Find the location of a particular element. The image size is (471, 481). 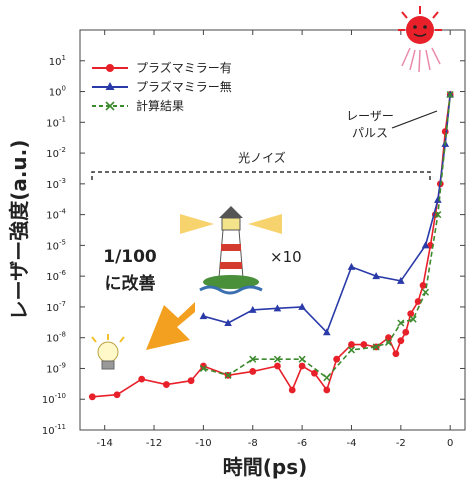

pulse-label-line1: レーザー is located at coordinates (370, 116).